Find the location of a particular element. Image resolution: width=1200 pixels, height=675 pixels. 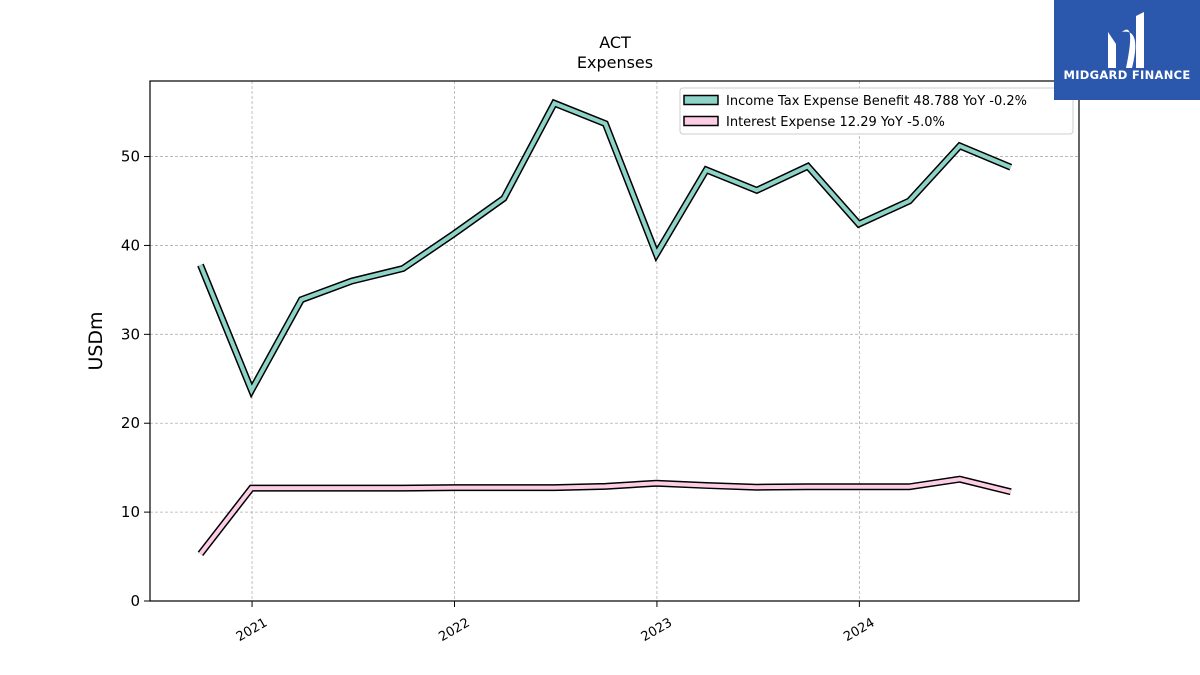

brand-logo: MIDGARD FINANCE is located at coordinates (1127, 50).